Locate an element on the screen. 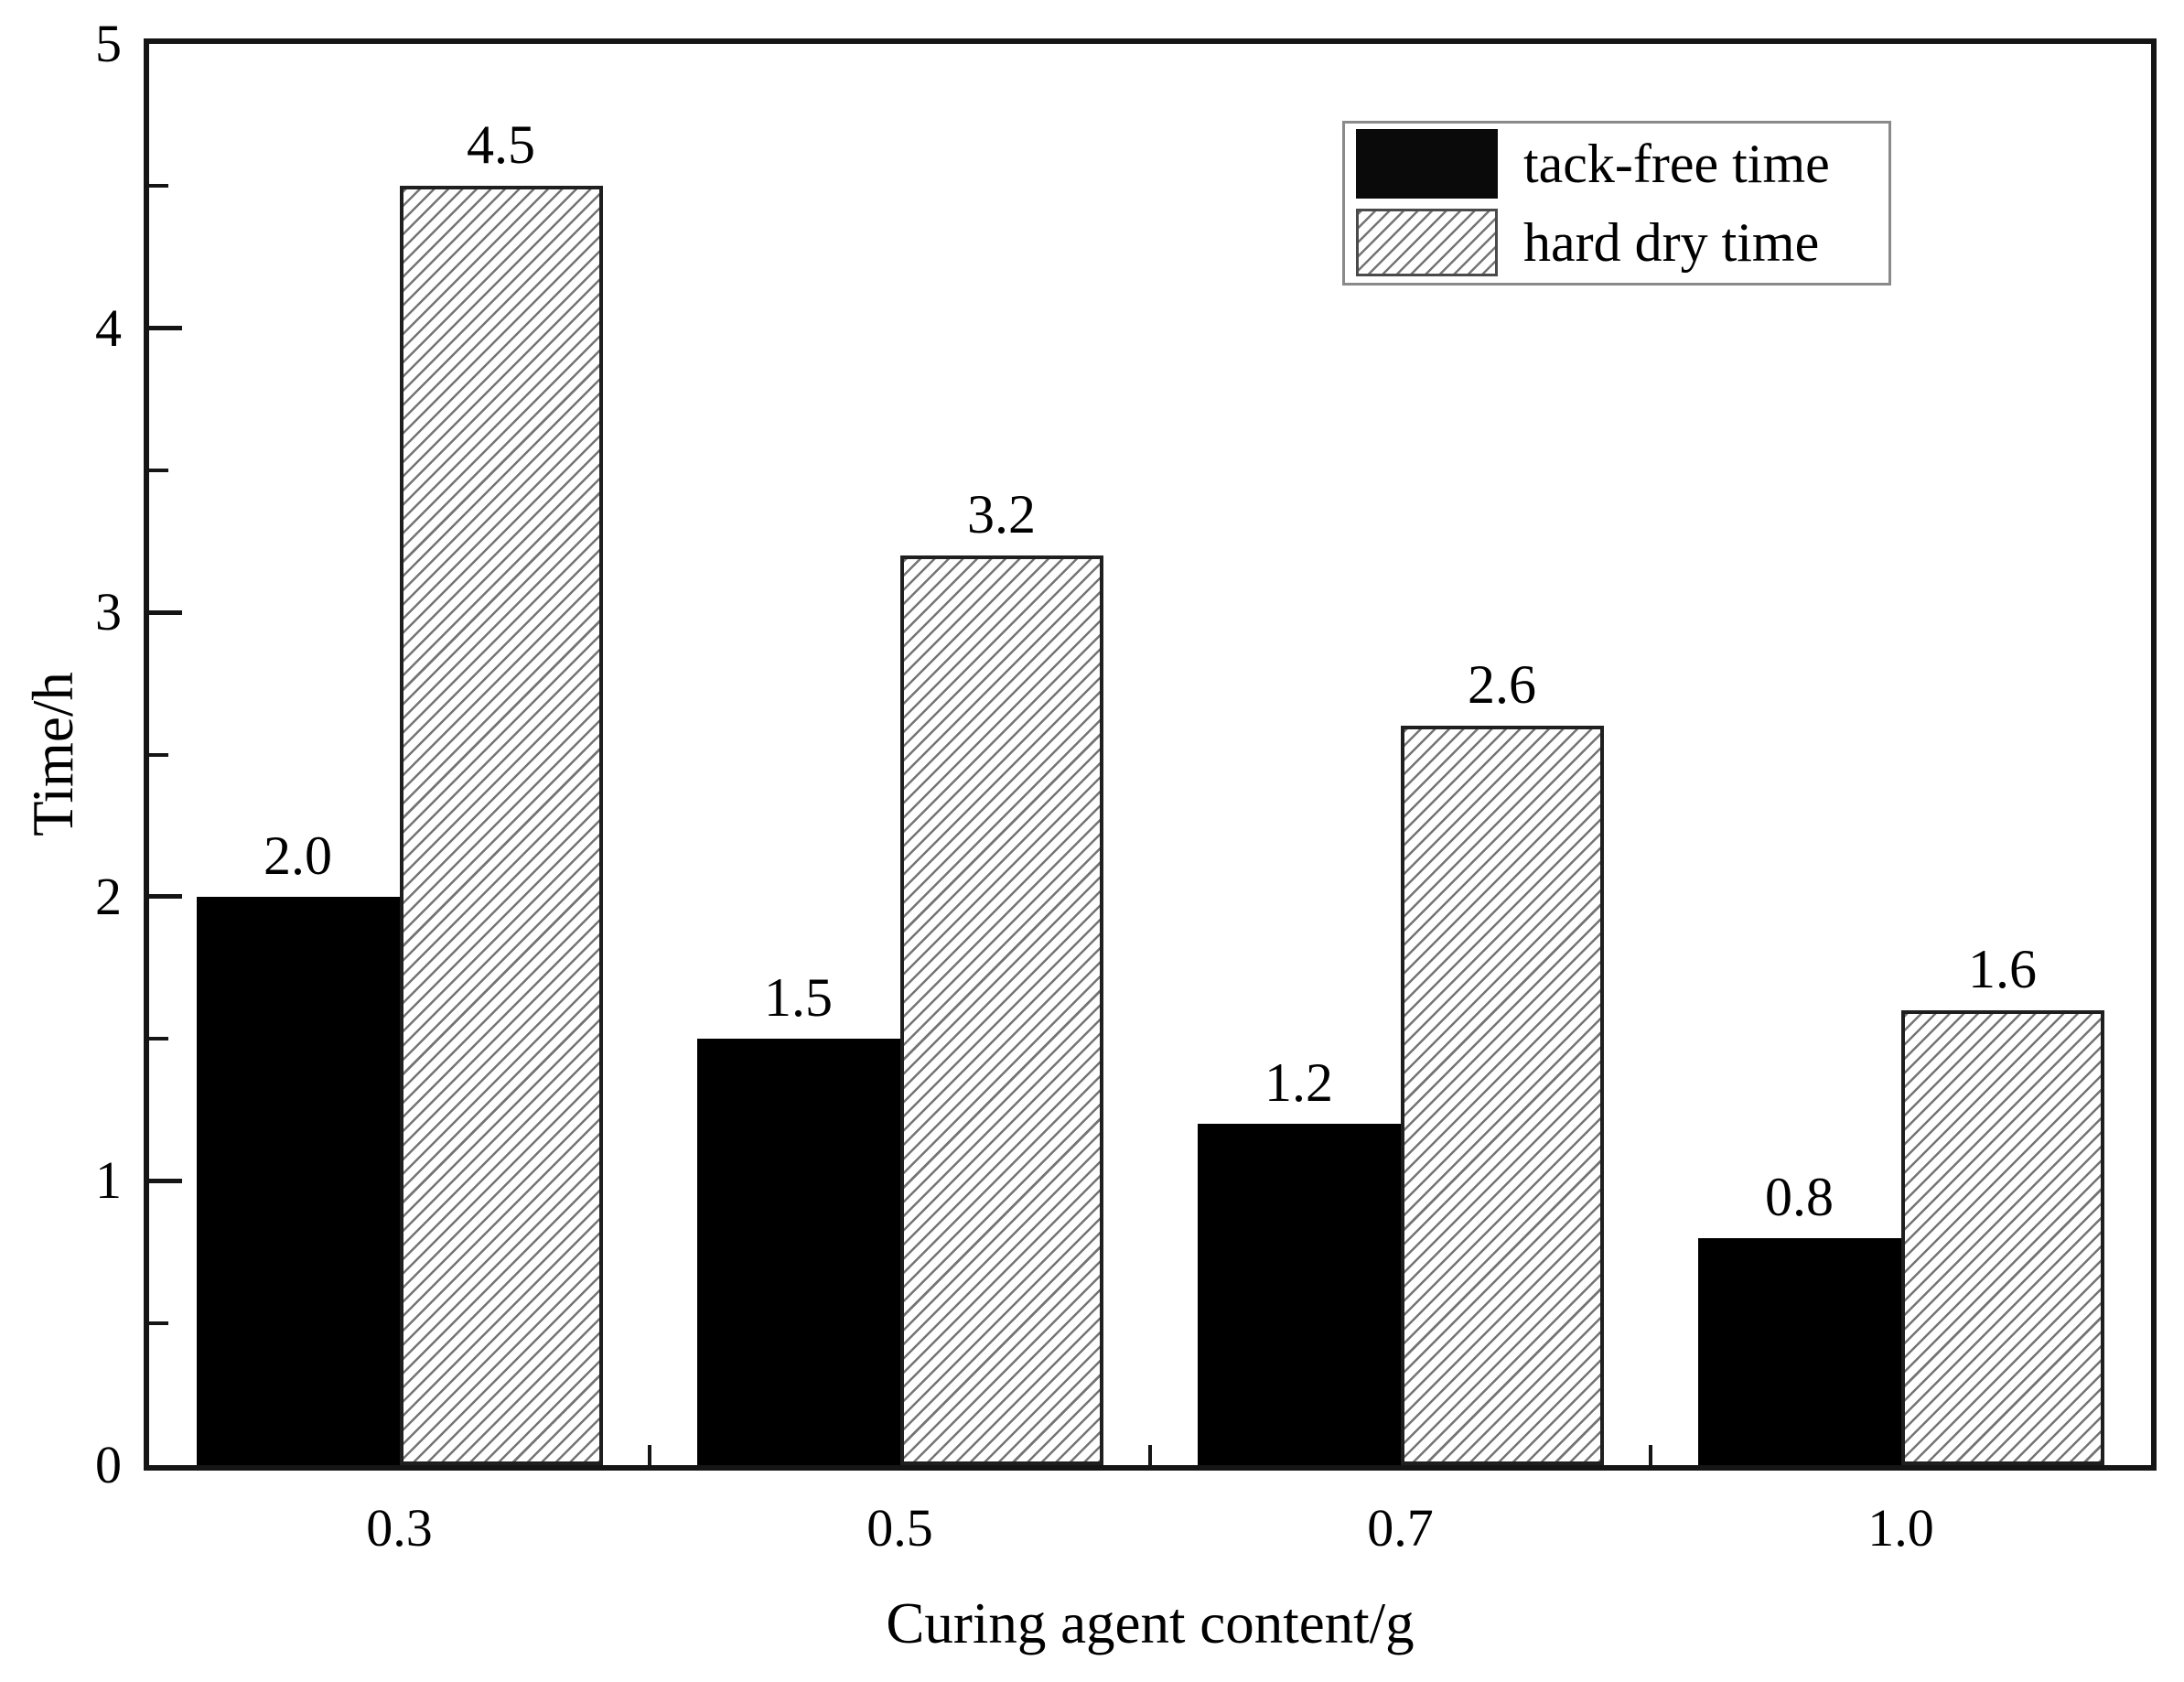  bar-value-label: 4.5 is located at coordinates (501, 145).